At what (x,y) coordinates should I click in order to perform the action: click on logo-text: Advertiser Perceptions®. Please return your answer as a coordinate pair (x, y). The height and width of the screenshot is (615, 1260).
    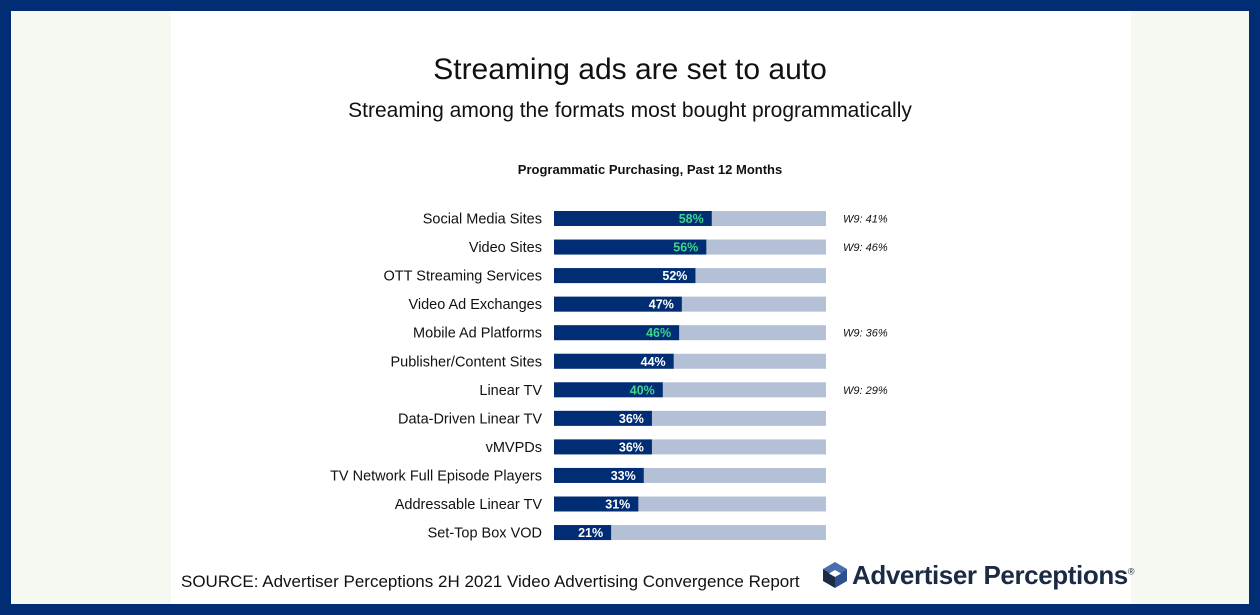
    Looking at the image, I should click on (993, 575).